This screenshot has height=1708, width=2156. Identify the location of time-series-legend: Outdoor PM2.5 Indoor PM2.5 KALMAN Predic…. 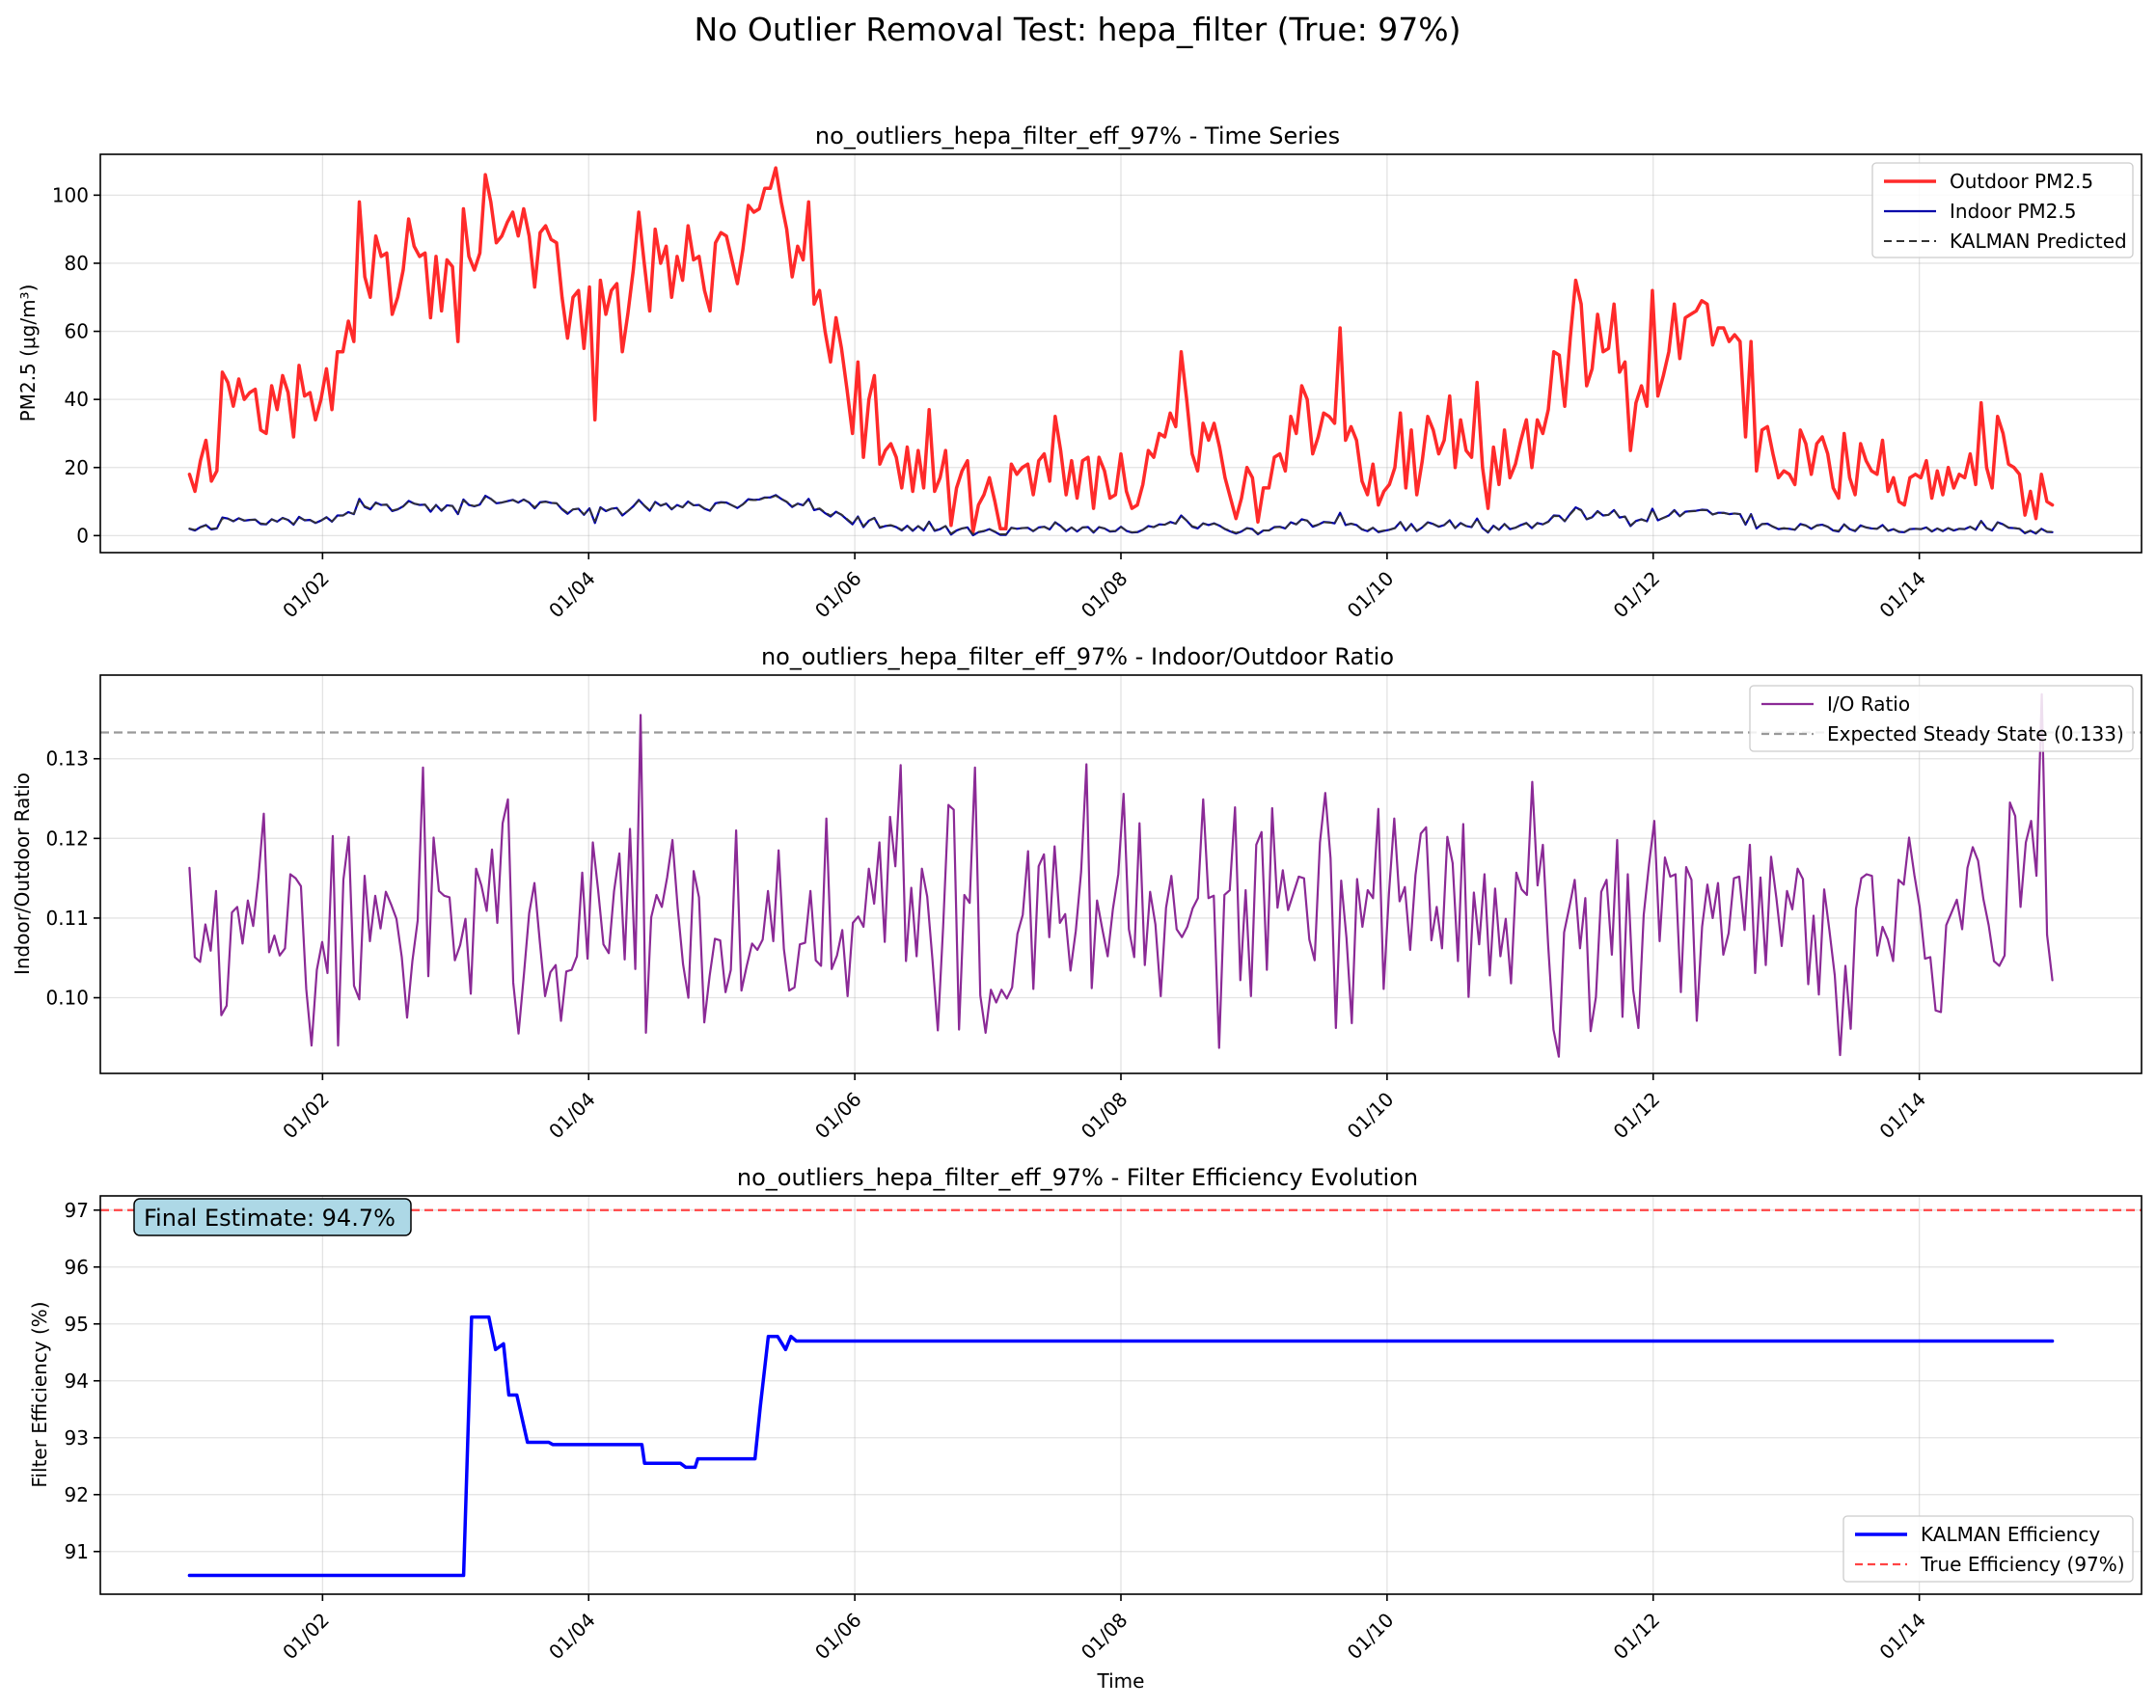
(2003, 210).